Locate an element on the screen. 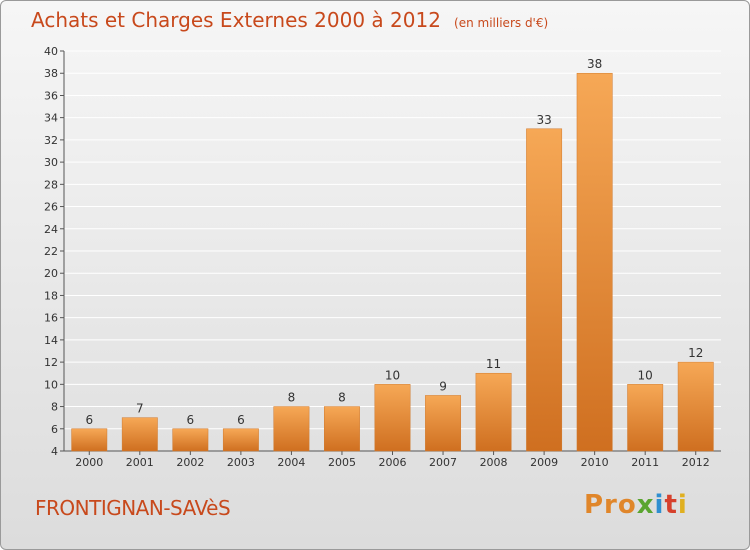 This screenshot has width=750, height=550. y-tick-label: 4 is located at coordinates (54, 451).